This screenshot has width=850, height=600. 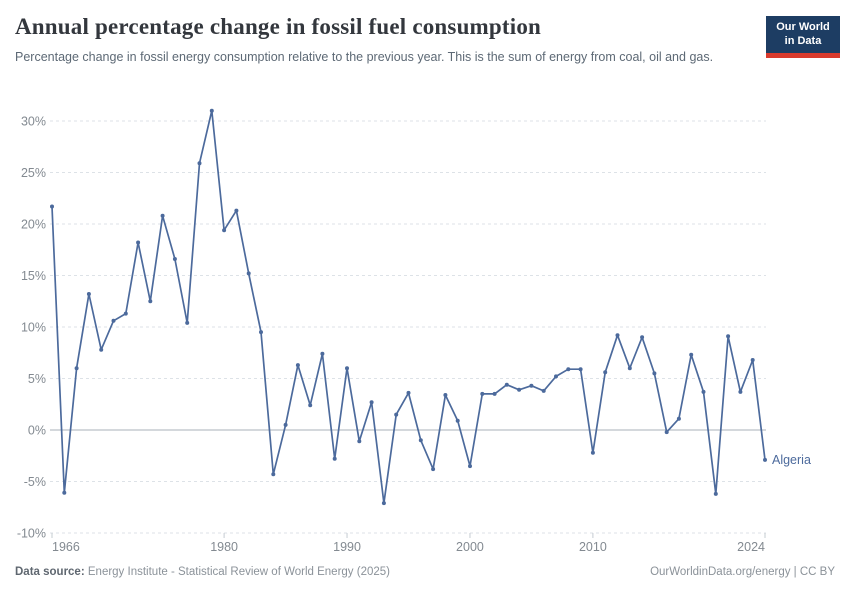 What do you see at coordinates (66, 547) in the screenshot?
I see `x-tick-label: 1966` at bounding box center [66, 547].